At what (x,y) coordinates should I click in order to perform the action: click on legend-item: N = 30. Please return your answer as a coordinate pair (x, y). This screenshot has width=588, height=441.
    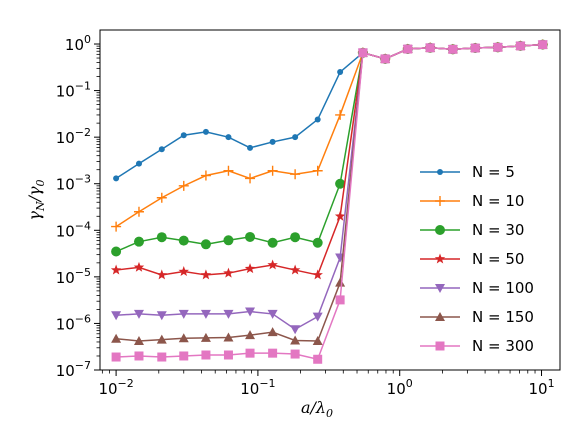
    Looking at the image, I should click on (472, 230).